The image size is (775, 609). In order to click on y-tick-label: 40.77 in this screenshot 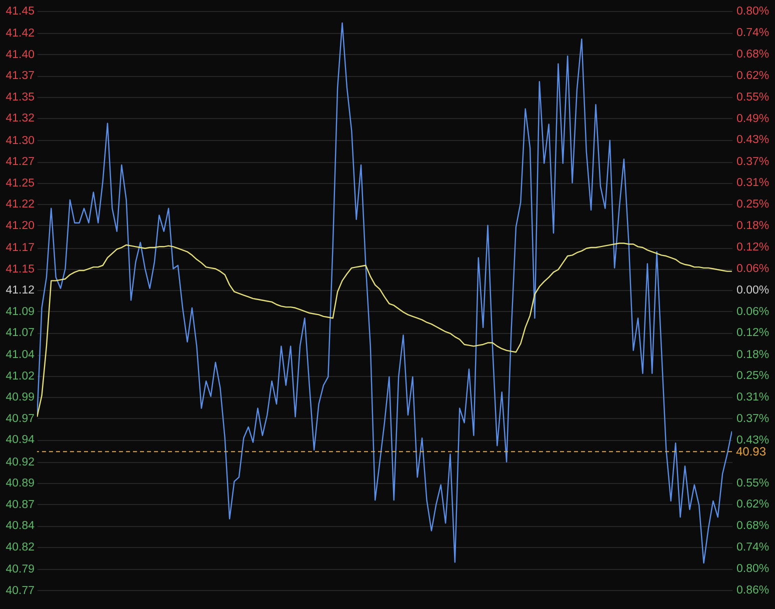, I will do `click(20, 590)`.